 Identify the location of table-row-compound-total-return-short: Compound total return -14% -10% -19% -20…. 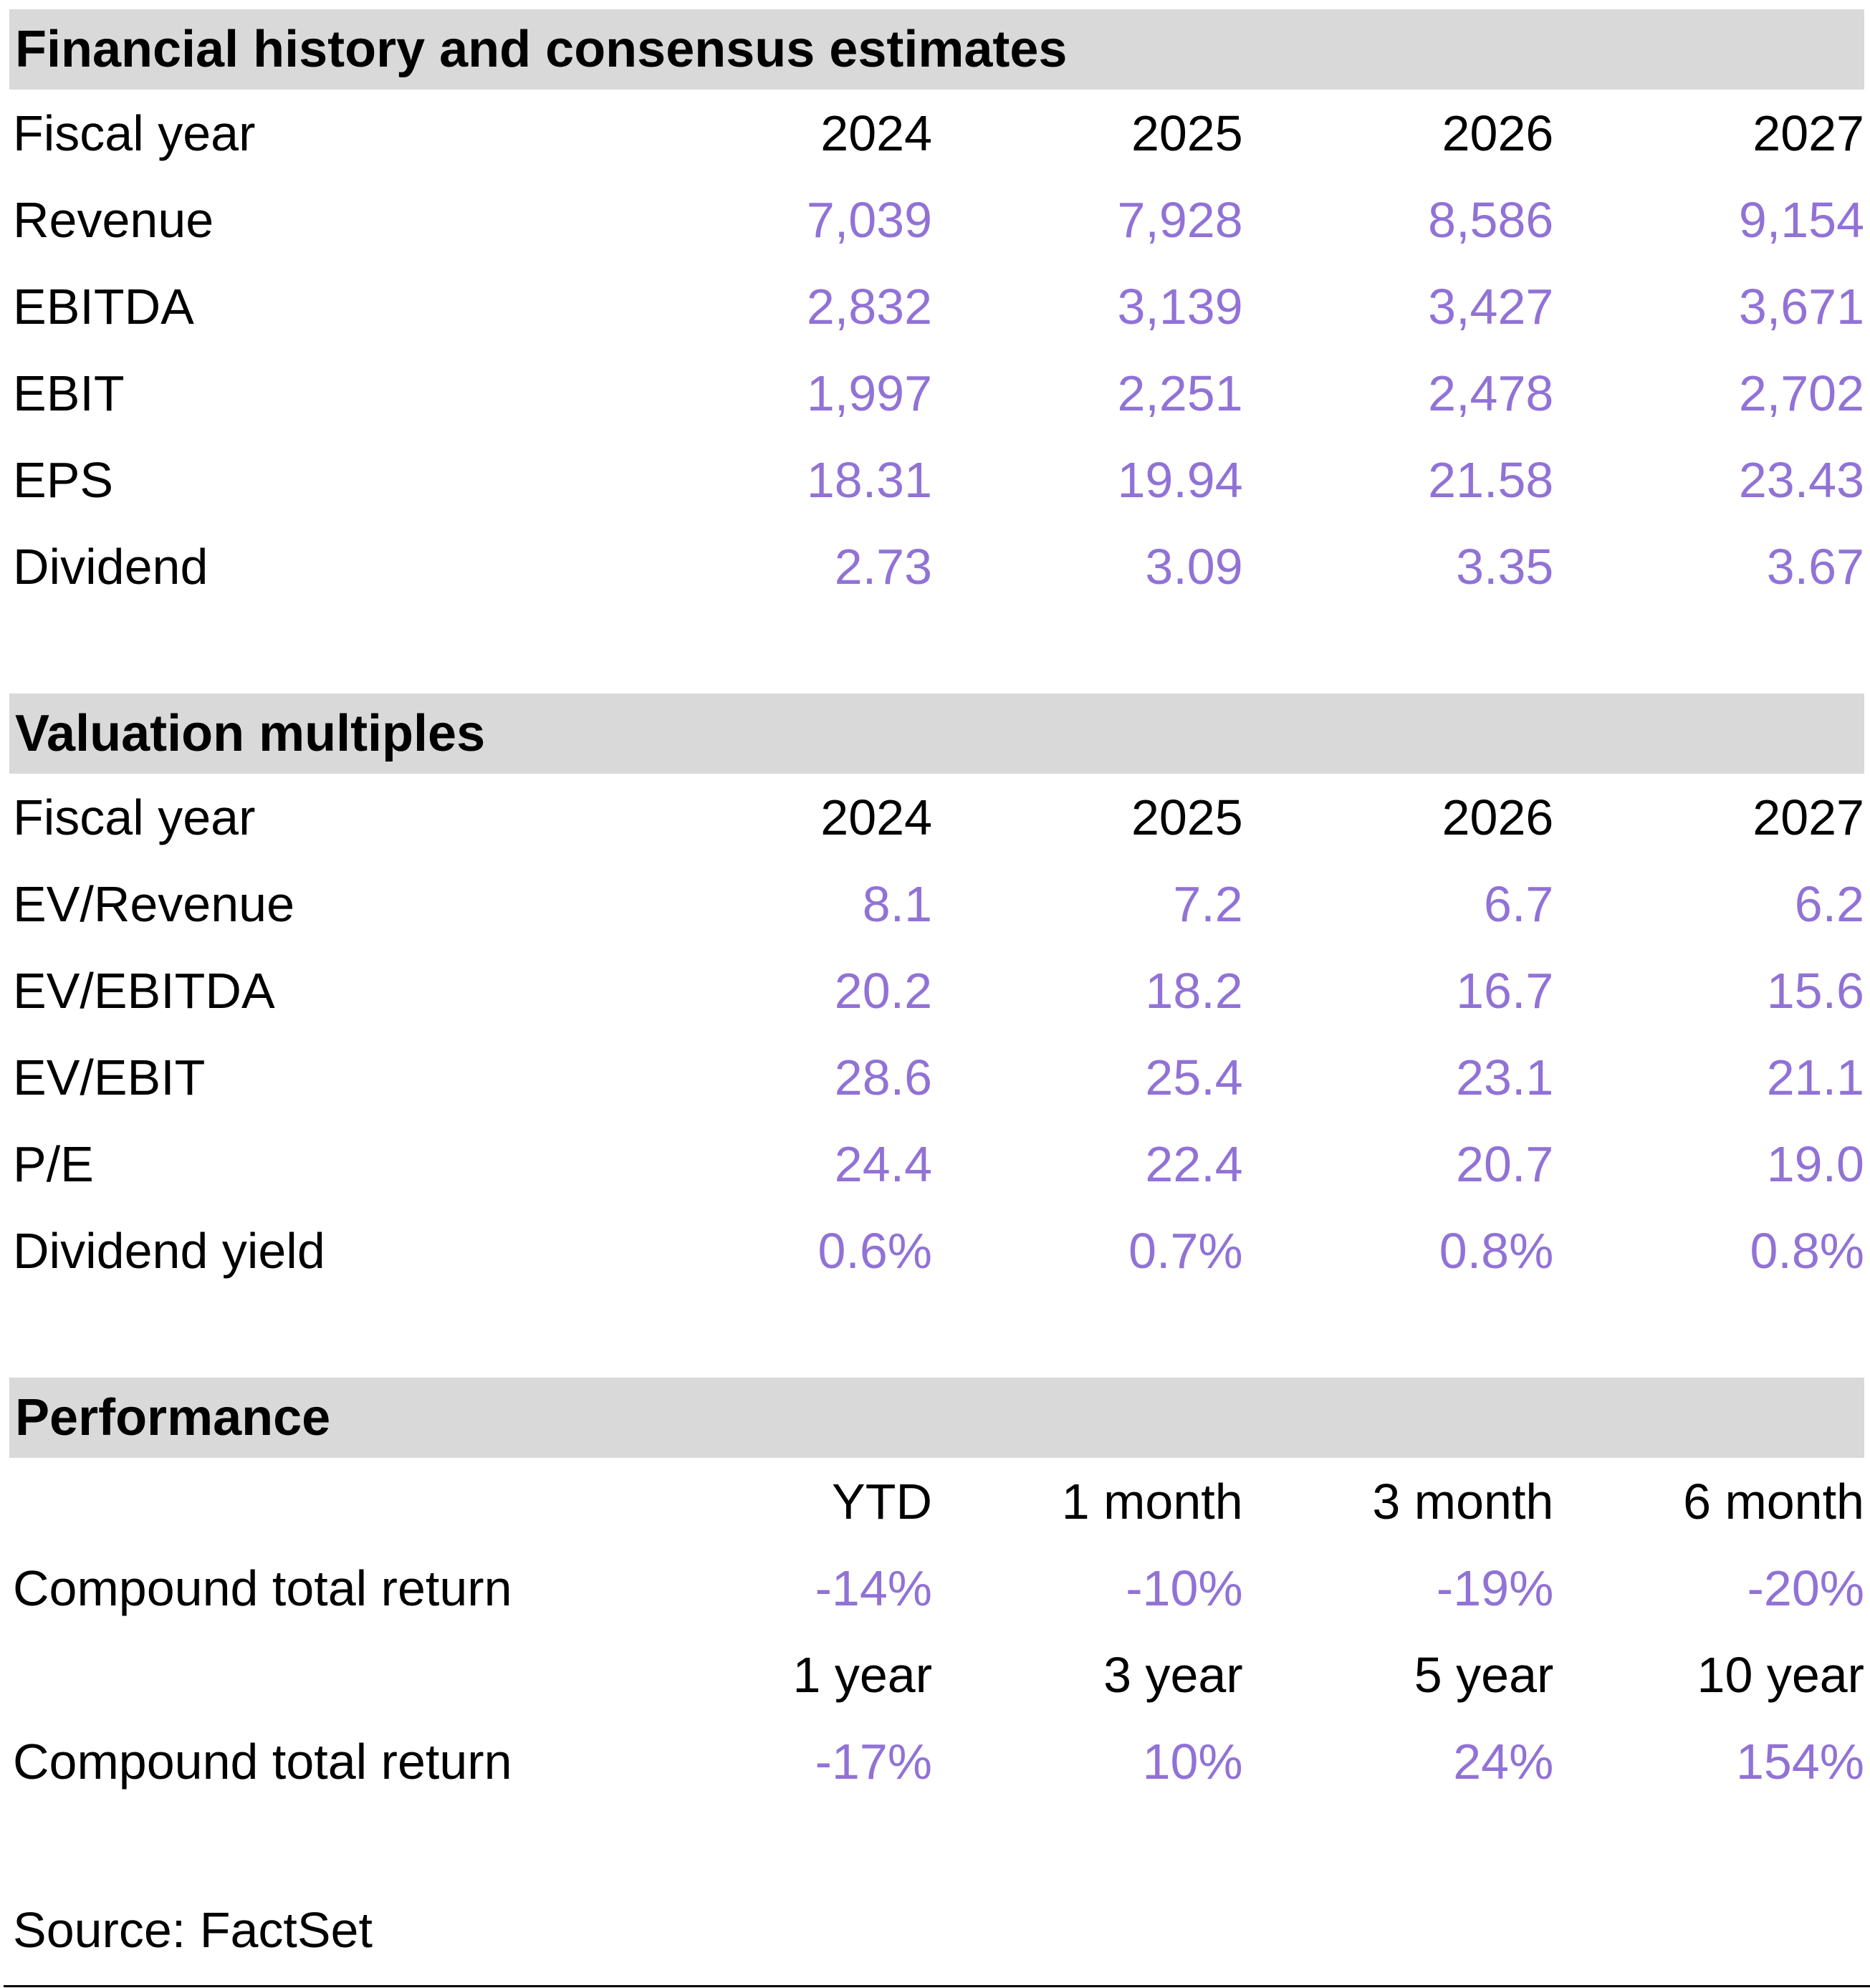
(936, 1588).